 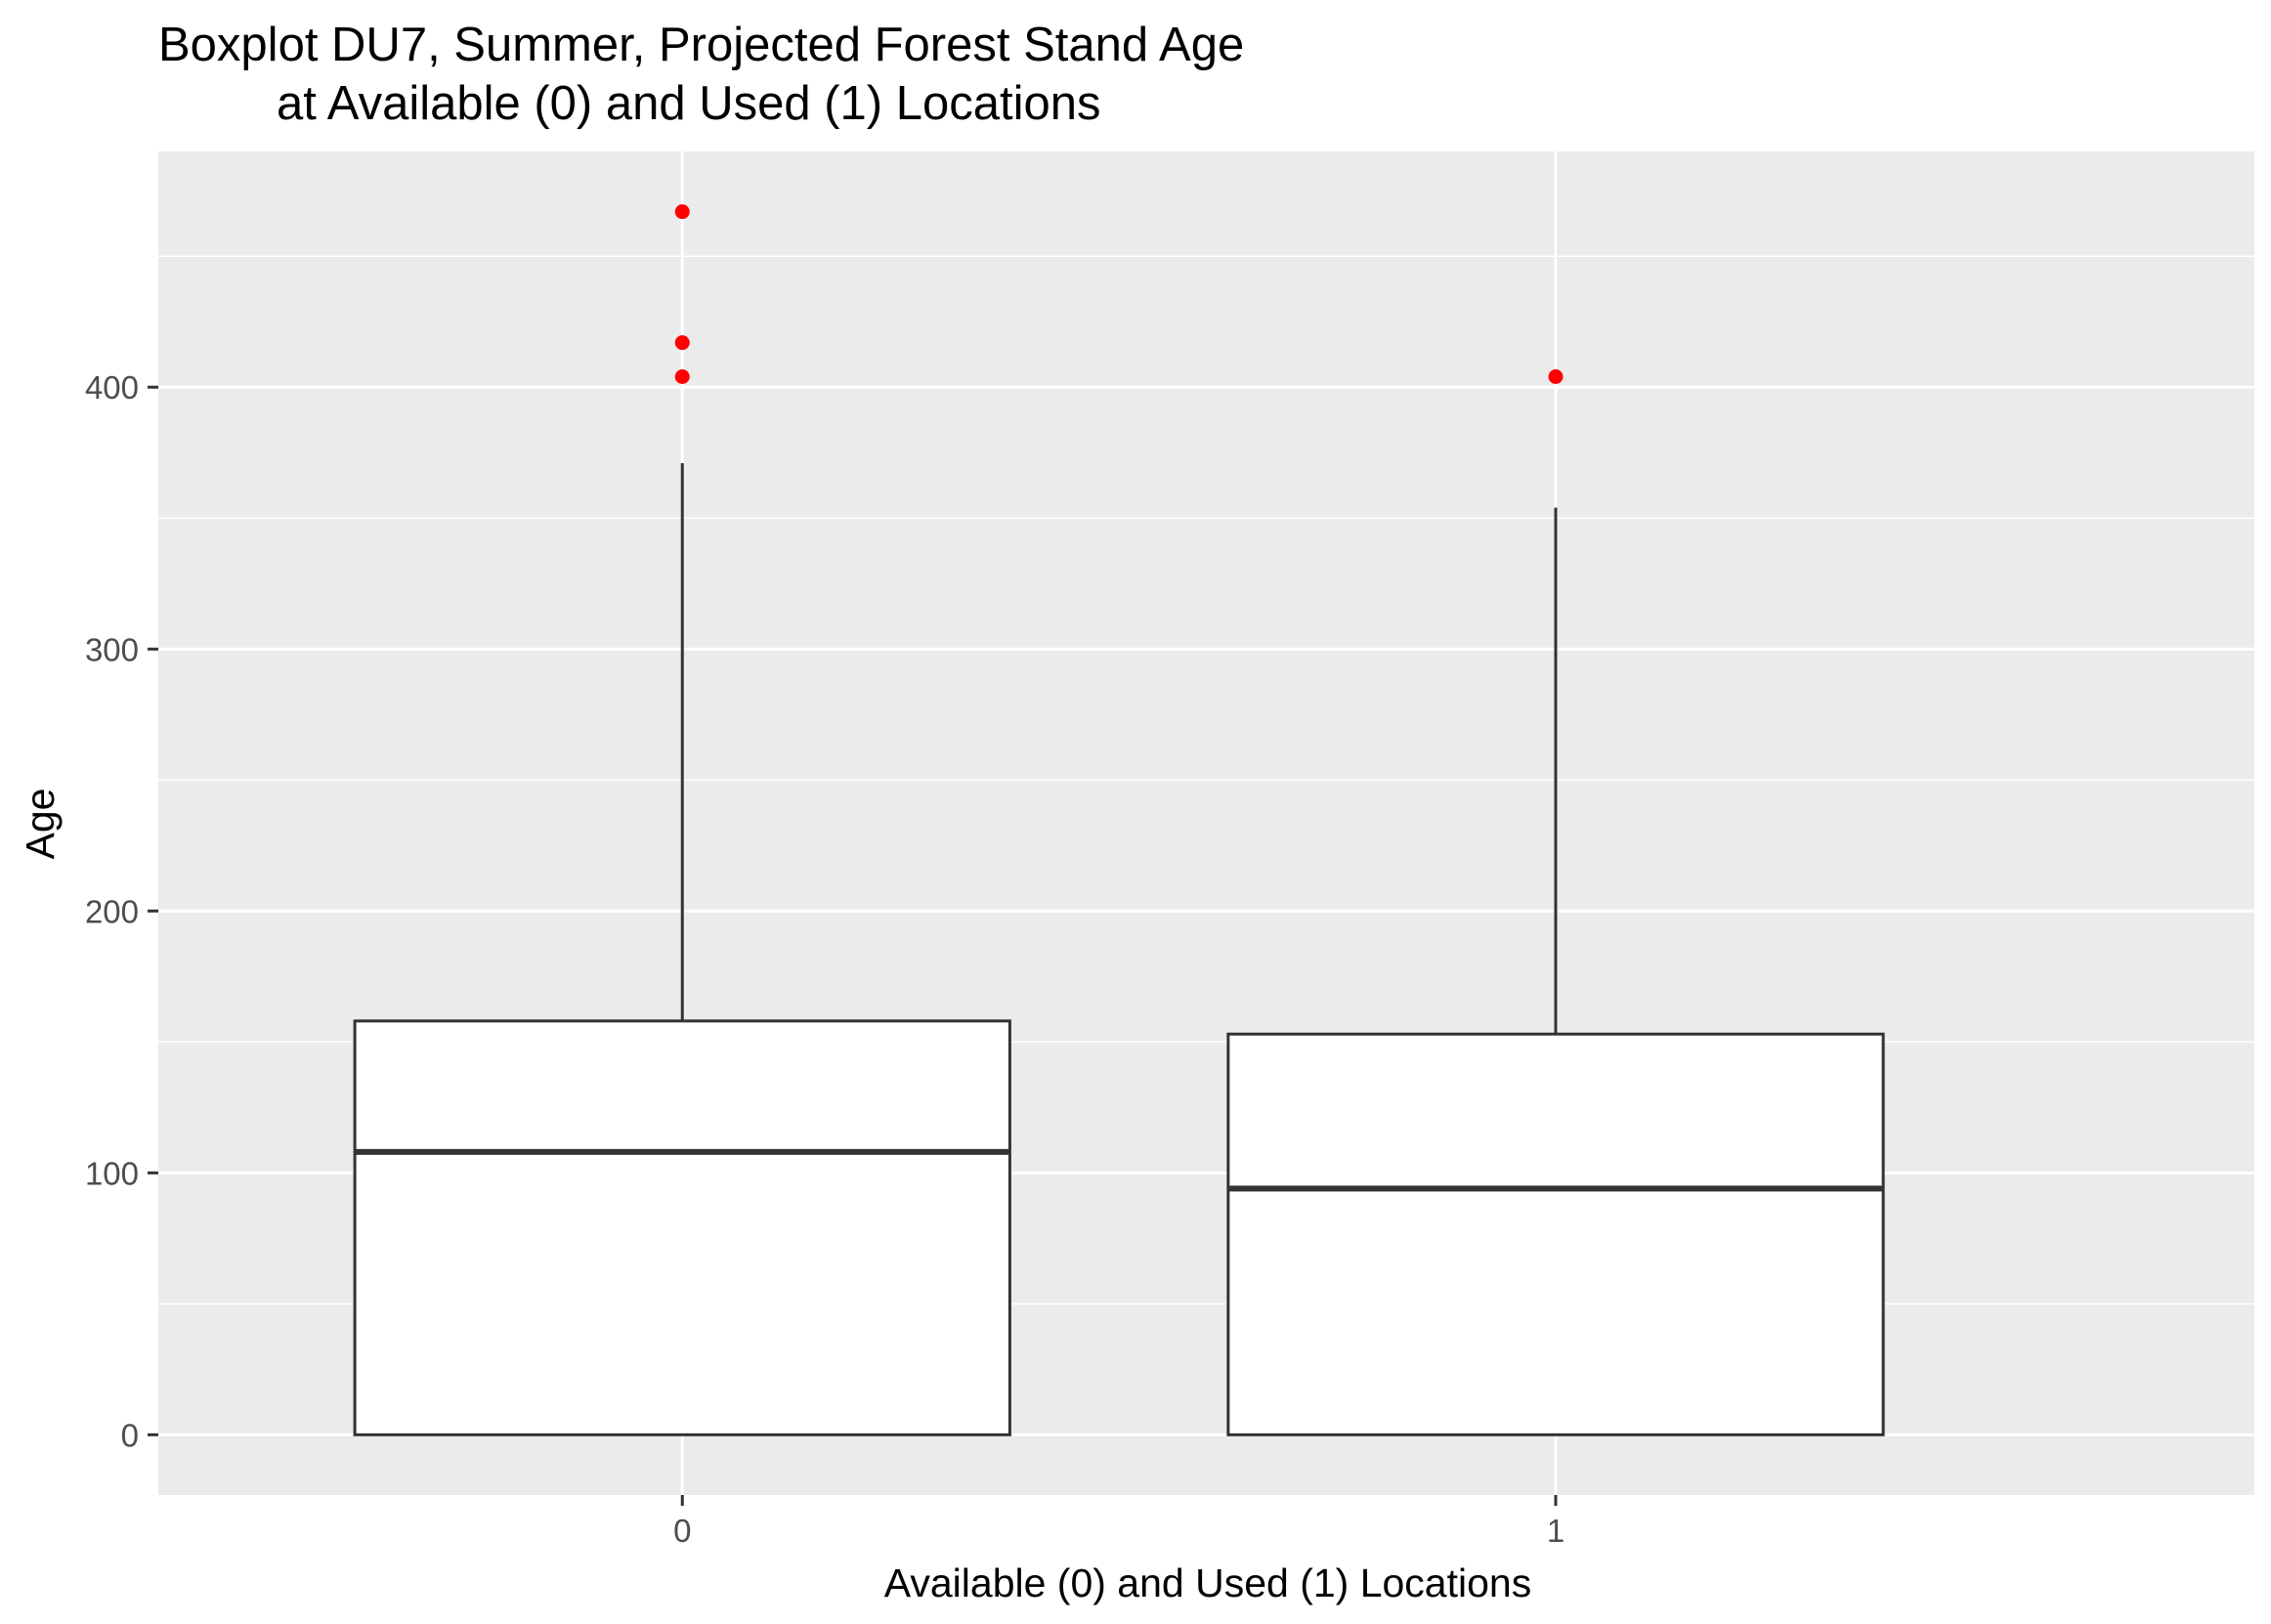 What do you see at coordinates (682, 1531) in the screenshot?
I see `x-tick-label: 0` at bounding box center [682, 1531].